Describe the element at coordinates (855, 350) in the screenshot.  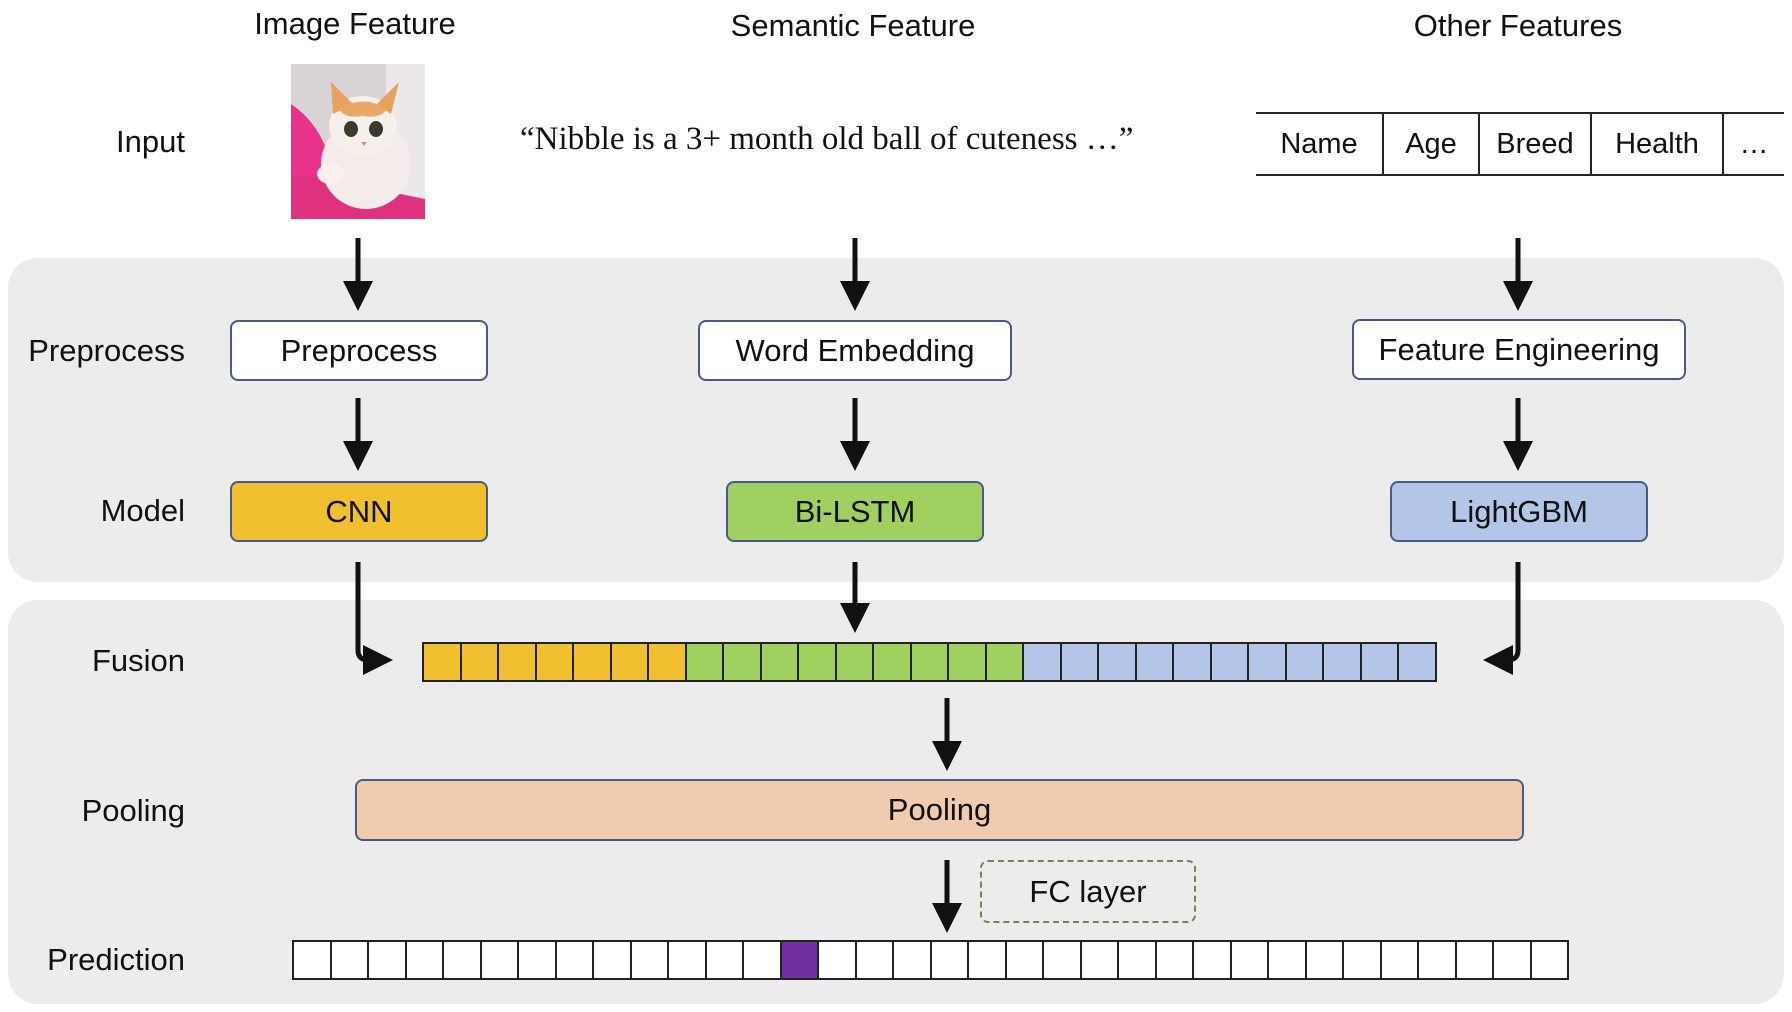
I see `word-embedding-box: Word Embedding` at that location.